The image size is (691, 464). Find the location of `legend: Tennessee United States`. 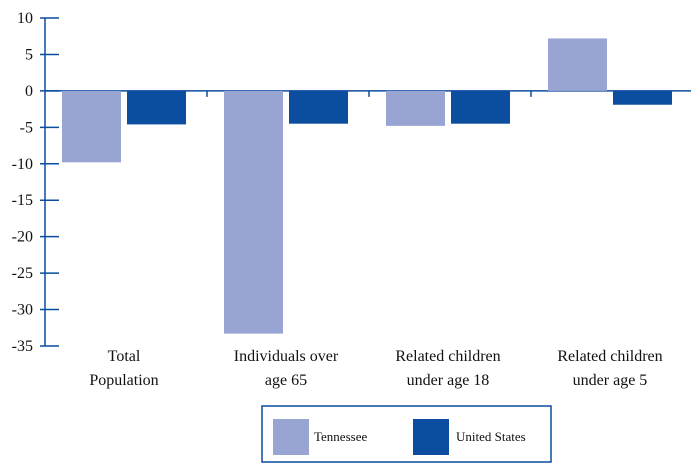

legend: Tennessee United States is located at coordinates (406, 434).